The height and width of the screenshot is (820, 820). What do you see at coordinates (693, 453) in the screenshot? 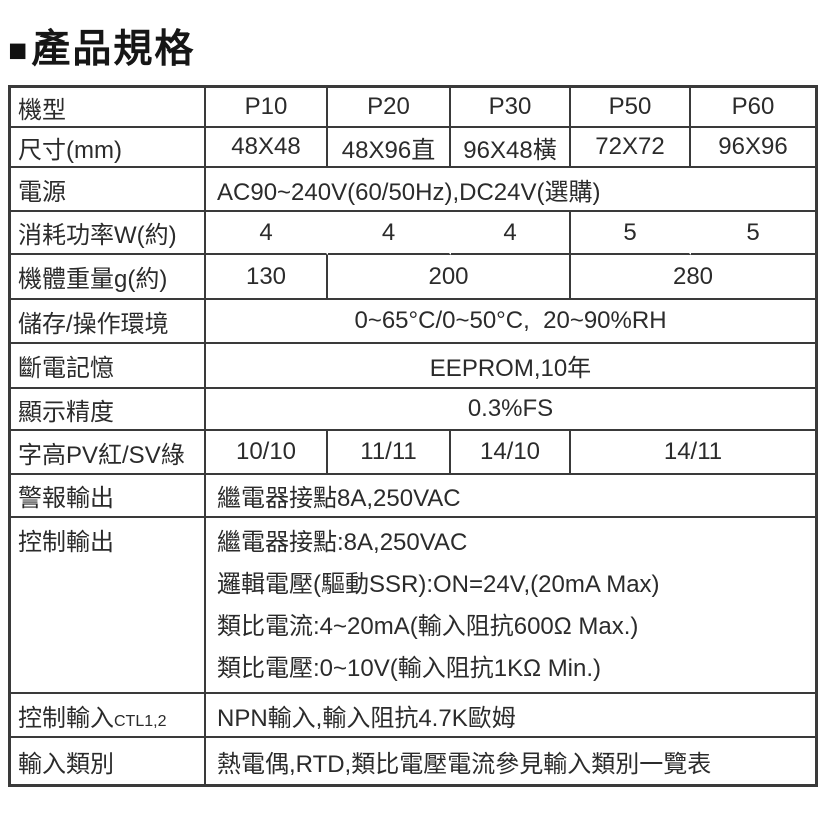
I see `cell-digit-height-p50-p60: 14/11` at bounding box center [693, 453].